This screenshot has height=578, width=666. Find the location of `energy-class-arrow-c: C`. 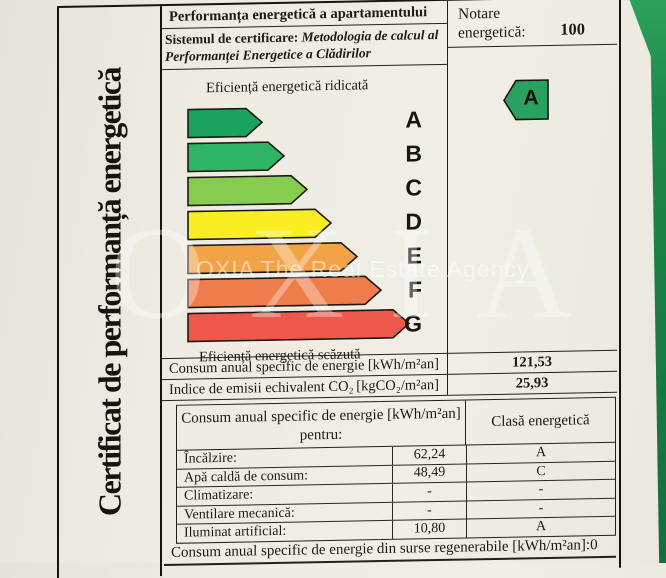

energy-class-arrow-c: C is located at coordinates (317, 189).